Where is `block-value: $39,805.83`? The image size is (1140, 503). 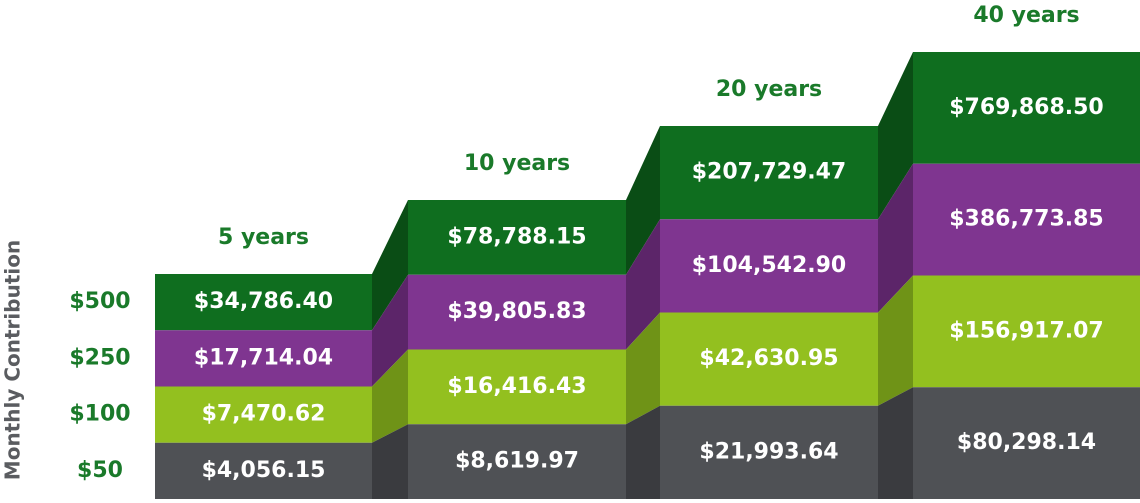
block-value: $39,805.83 is located at coordinates (516, 311).